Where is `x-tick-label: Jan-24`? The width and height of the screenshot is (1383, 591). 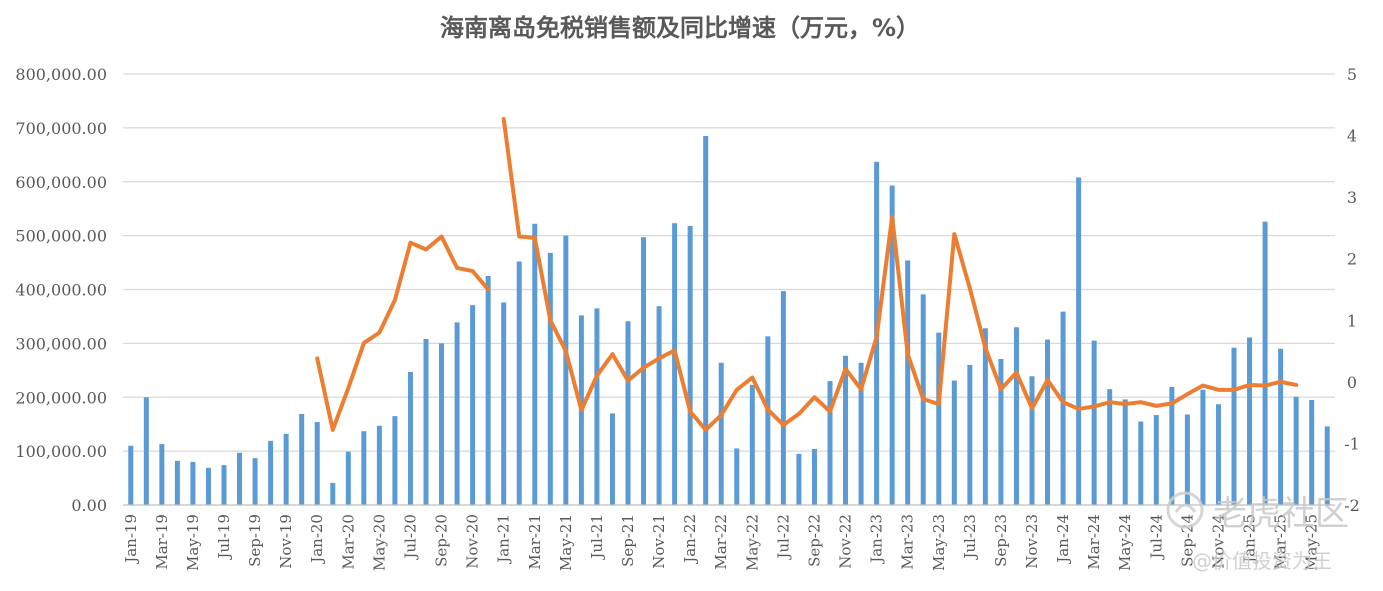
x-tick-label: Jan-24 is located at coordinates (1063, 539).